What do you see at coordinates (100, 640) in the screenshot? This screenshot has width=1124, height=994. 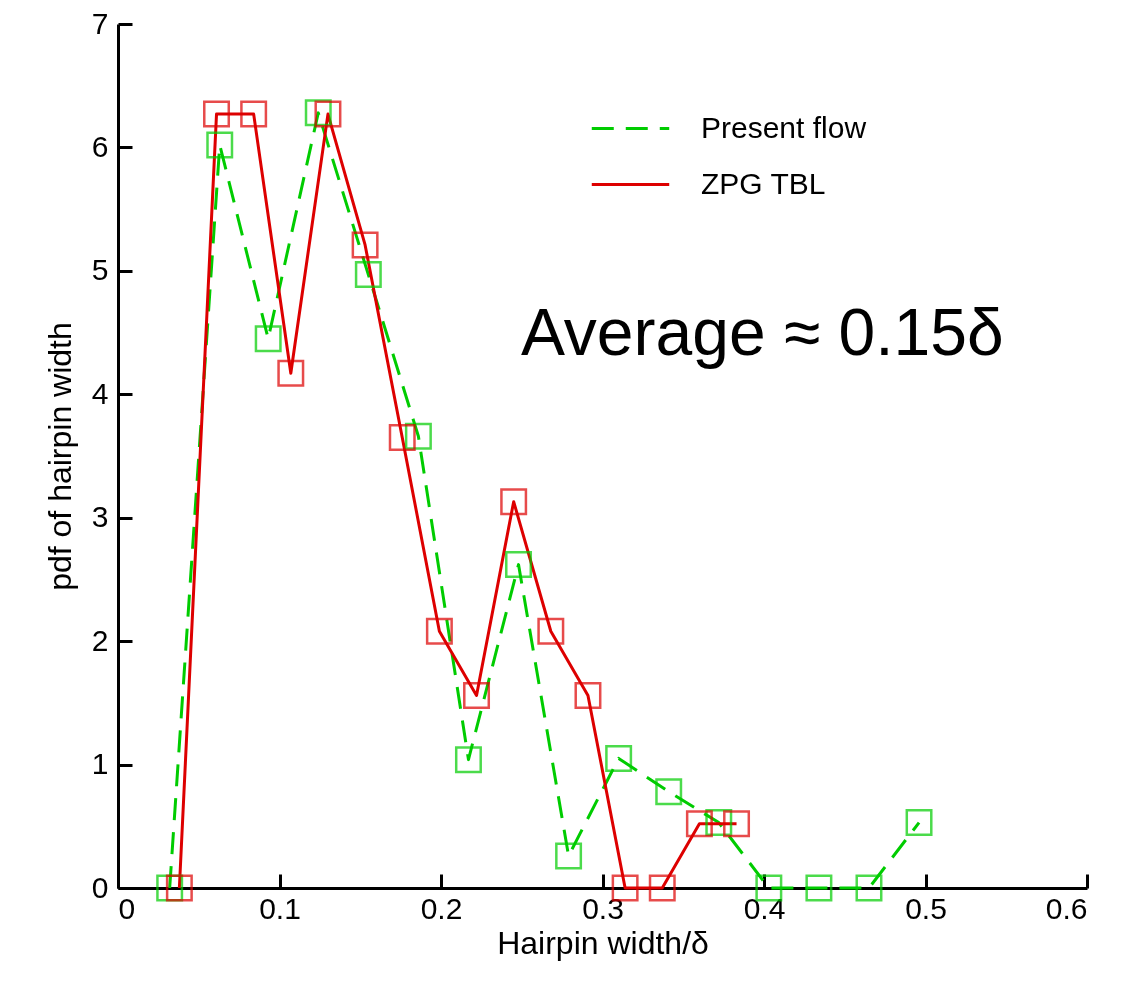 I see `y-tick-label: 2` at bounding box center [100, 640].